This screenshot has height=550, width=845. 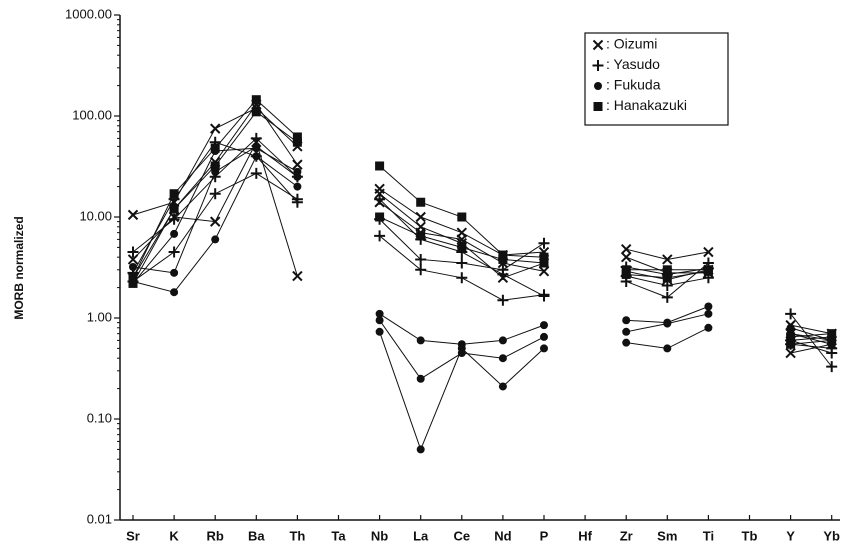 What do you see at coordinates (544, 535) in the screenshot?
I see `x-tick-label: P` at bounding box center [544, 535].